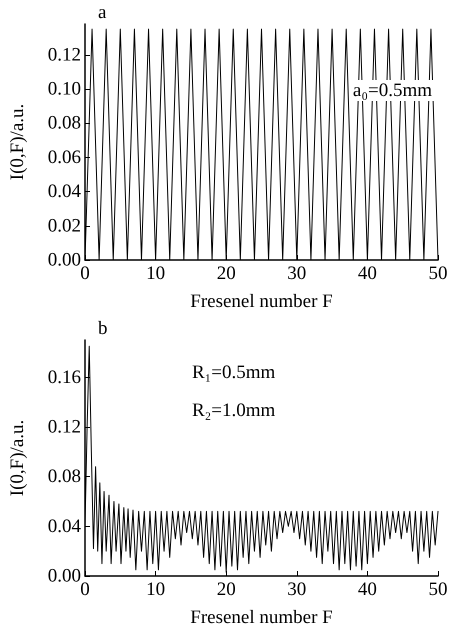 The height and width of the screenshot is (632, 460). Describe the element at coordinates (392, 90) in the screenshot. I see `annotation: a₀=0.5mm` at that location.